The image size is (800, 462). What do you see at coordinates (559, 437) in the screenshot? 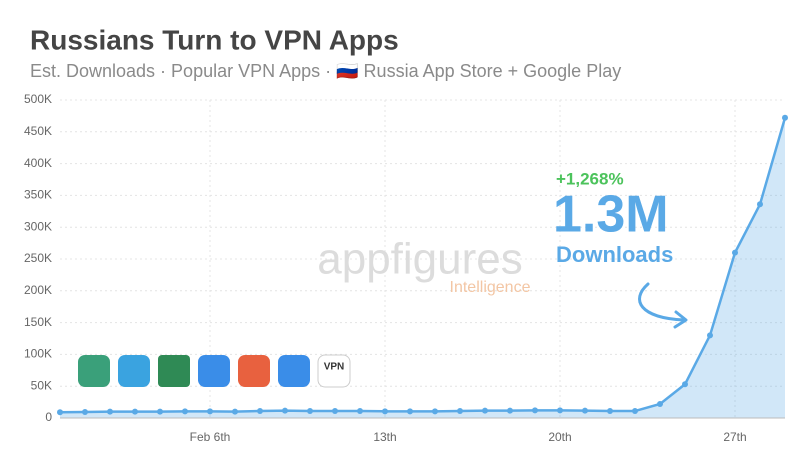
I see `x-tick-label: 20th` at bounding box center [559, 437].